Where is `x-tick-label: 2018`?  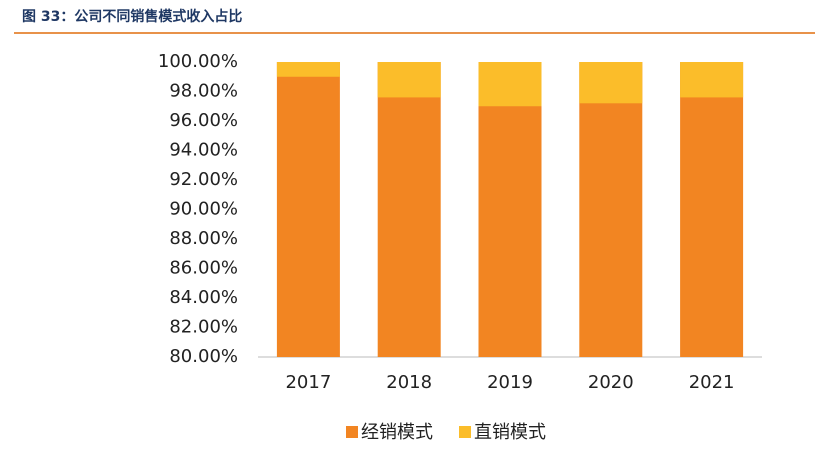
x-tick-label: 2018 is located at coordinates (409, 382).